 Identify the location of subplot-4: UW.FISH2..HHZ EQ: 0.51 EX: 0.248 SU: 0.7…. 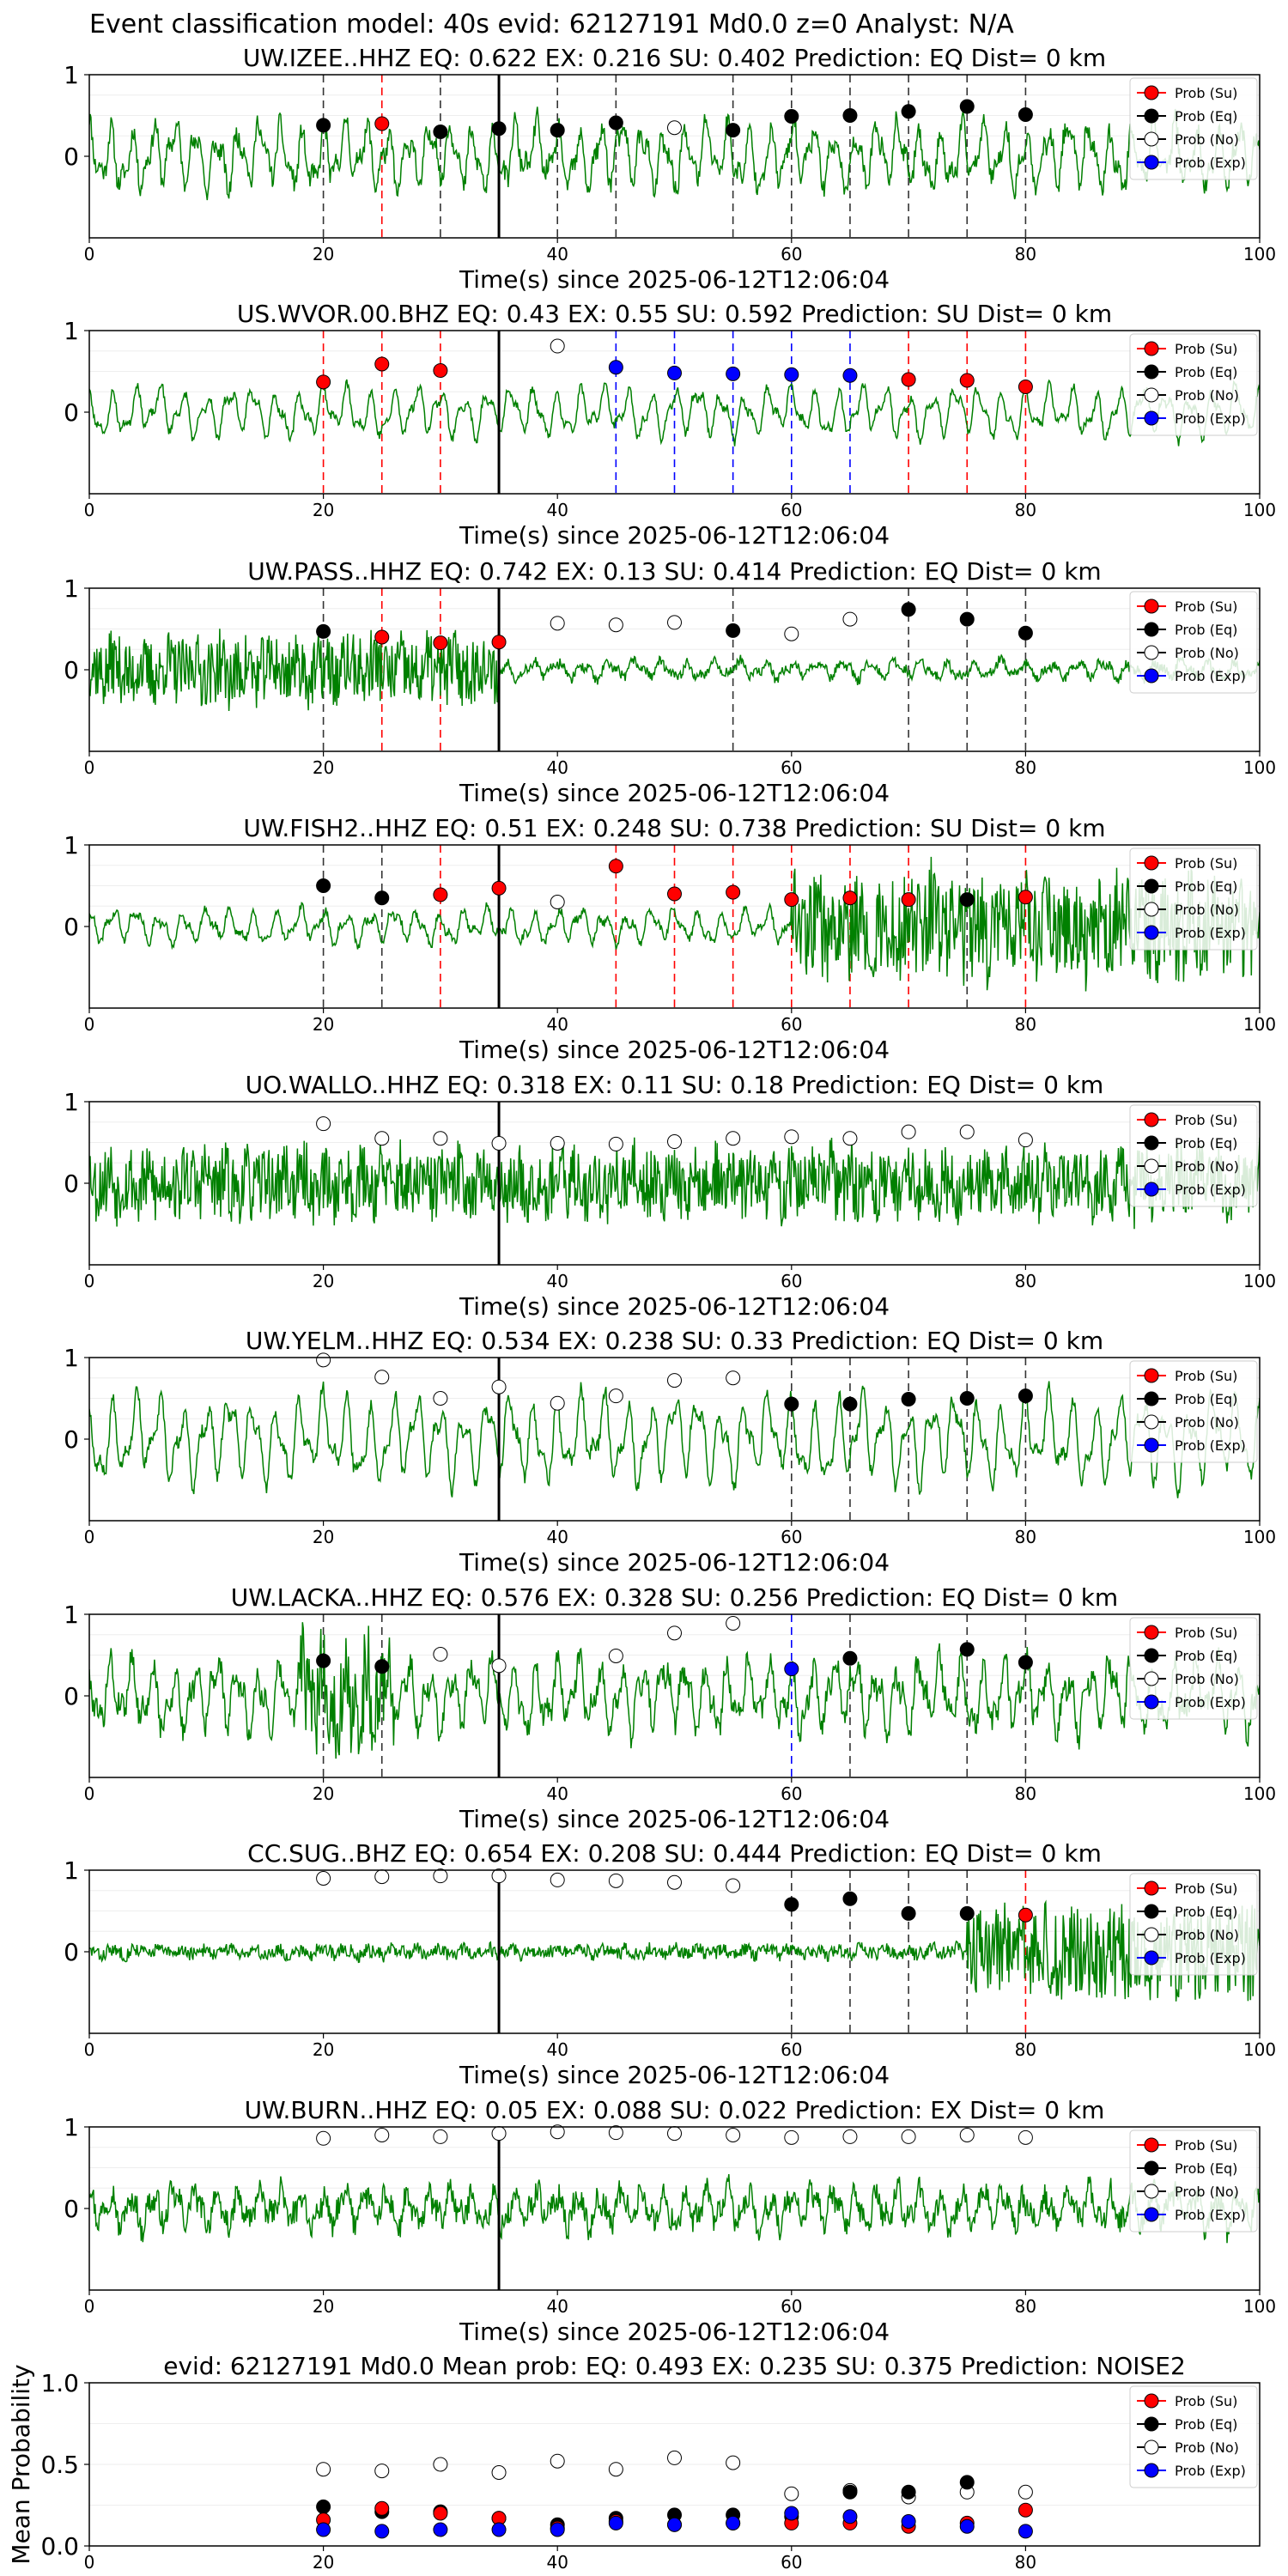
(670, 939).